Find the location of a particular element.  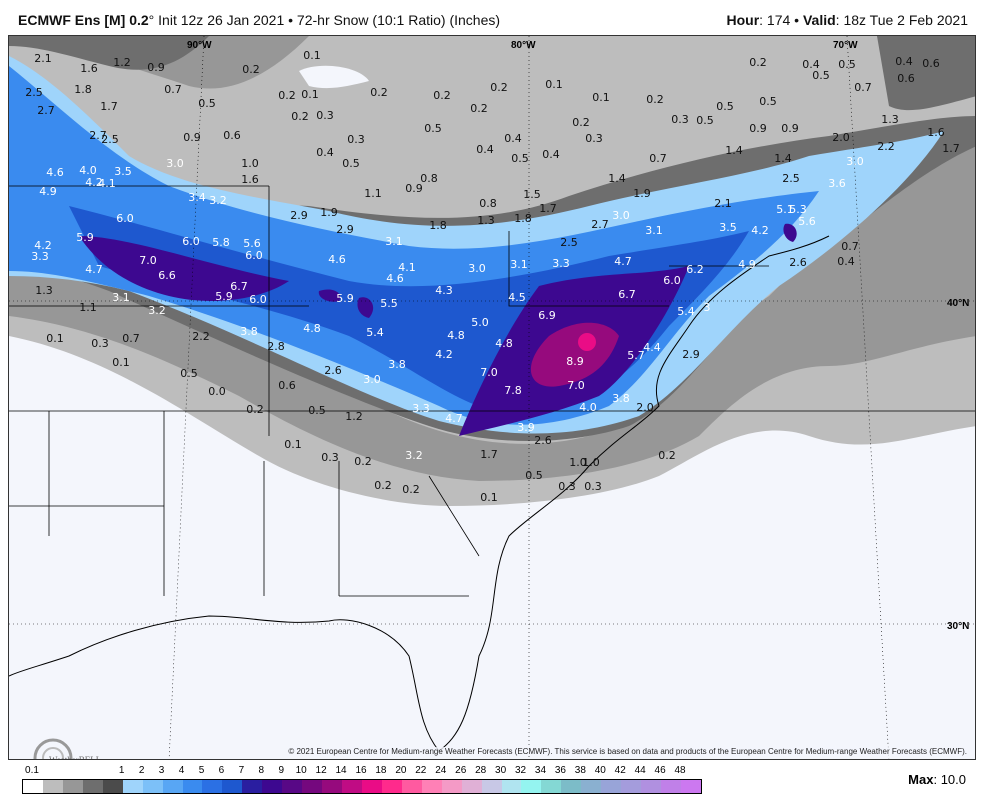

weatherbell-logo: WeatherBELL is located at coordinates (76, 748).